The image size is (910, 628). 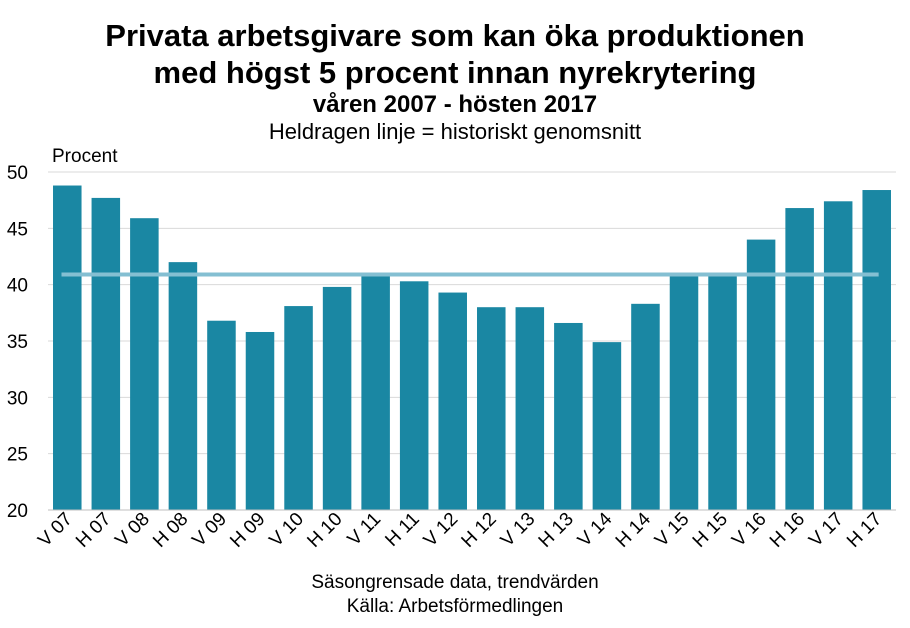 What do you see at coordinates (17, 511) in the screenshot?
I see `y-tick-label: 20` at bounding box center [17, 511].